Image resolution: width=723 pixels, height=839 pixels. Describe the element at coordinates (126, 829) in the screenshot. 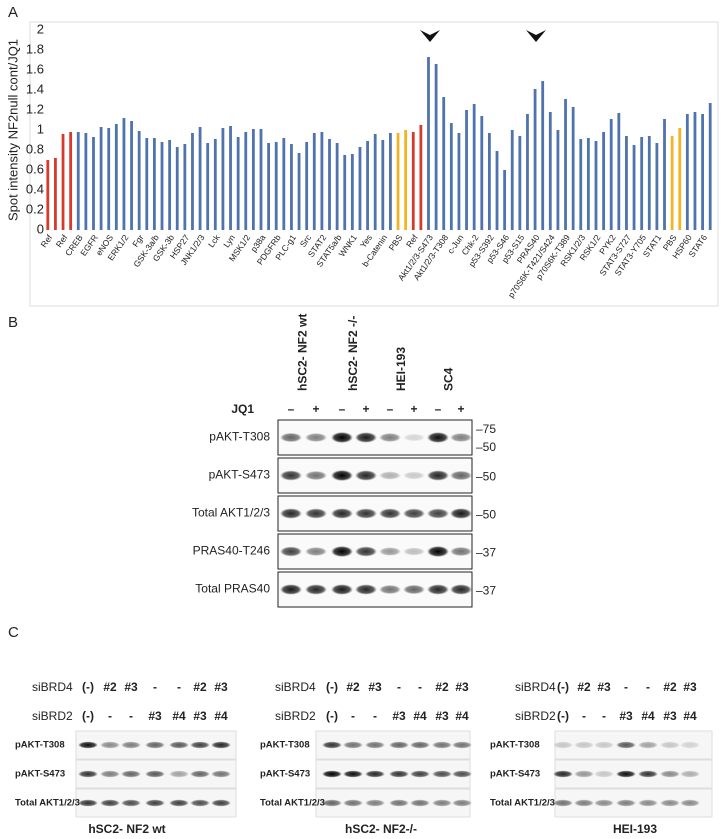

I see `blot-title: hSC2- NF2 wt` at that location.